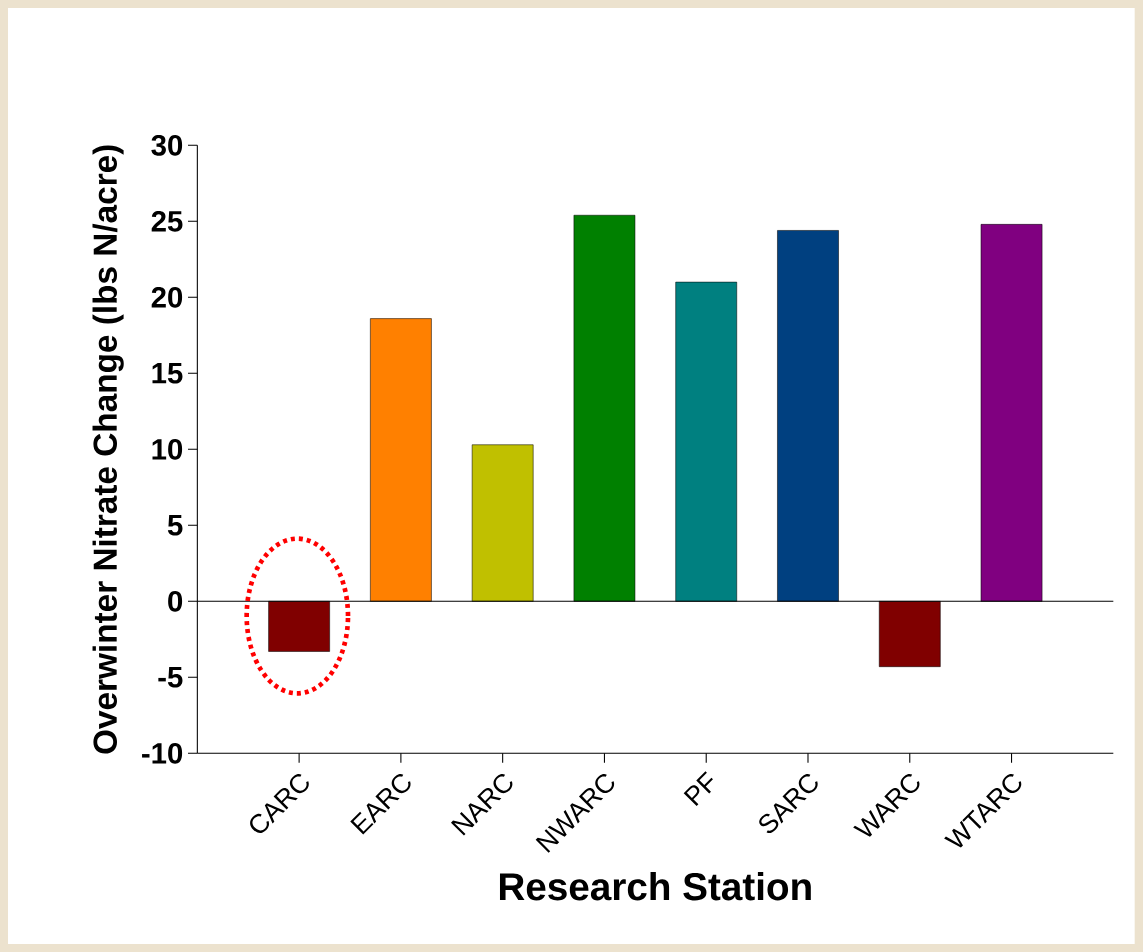 The height and width of the screenshot is (952, 1143). Describe the element at coordinates (175, 525) in the screenshot. I see `y-tick-label: 5` at that location.